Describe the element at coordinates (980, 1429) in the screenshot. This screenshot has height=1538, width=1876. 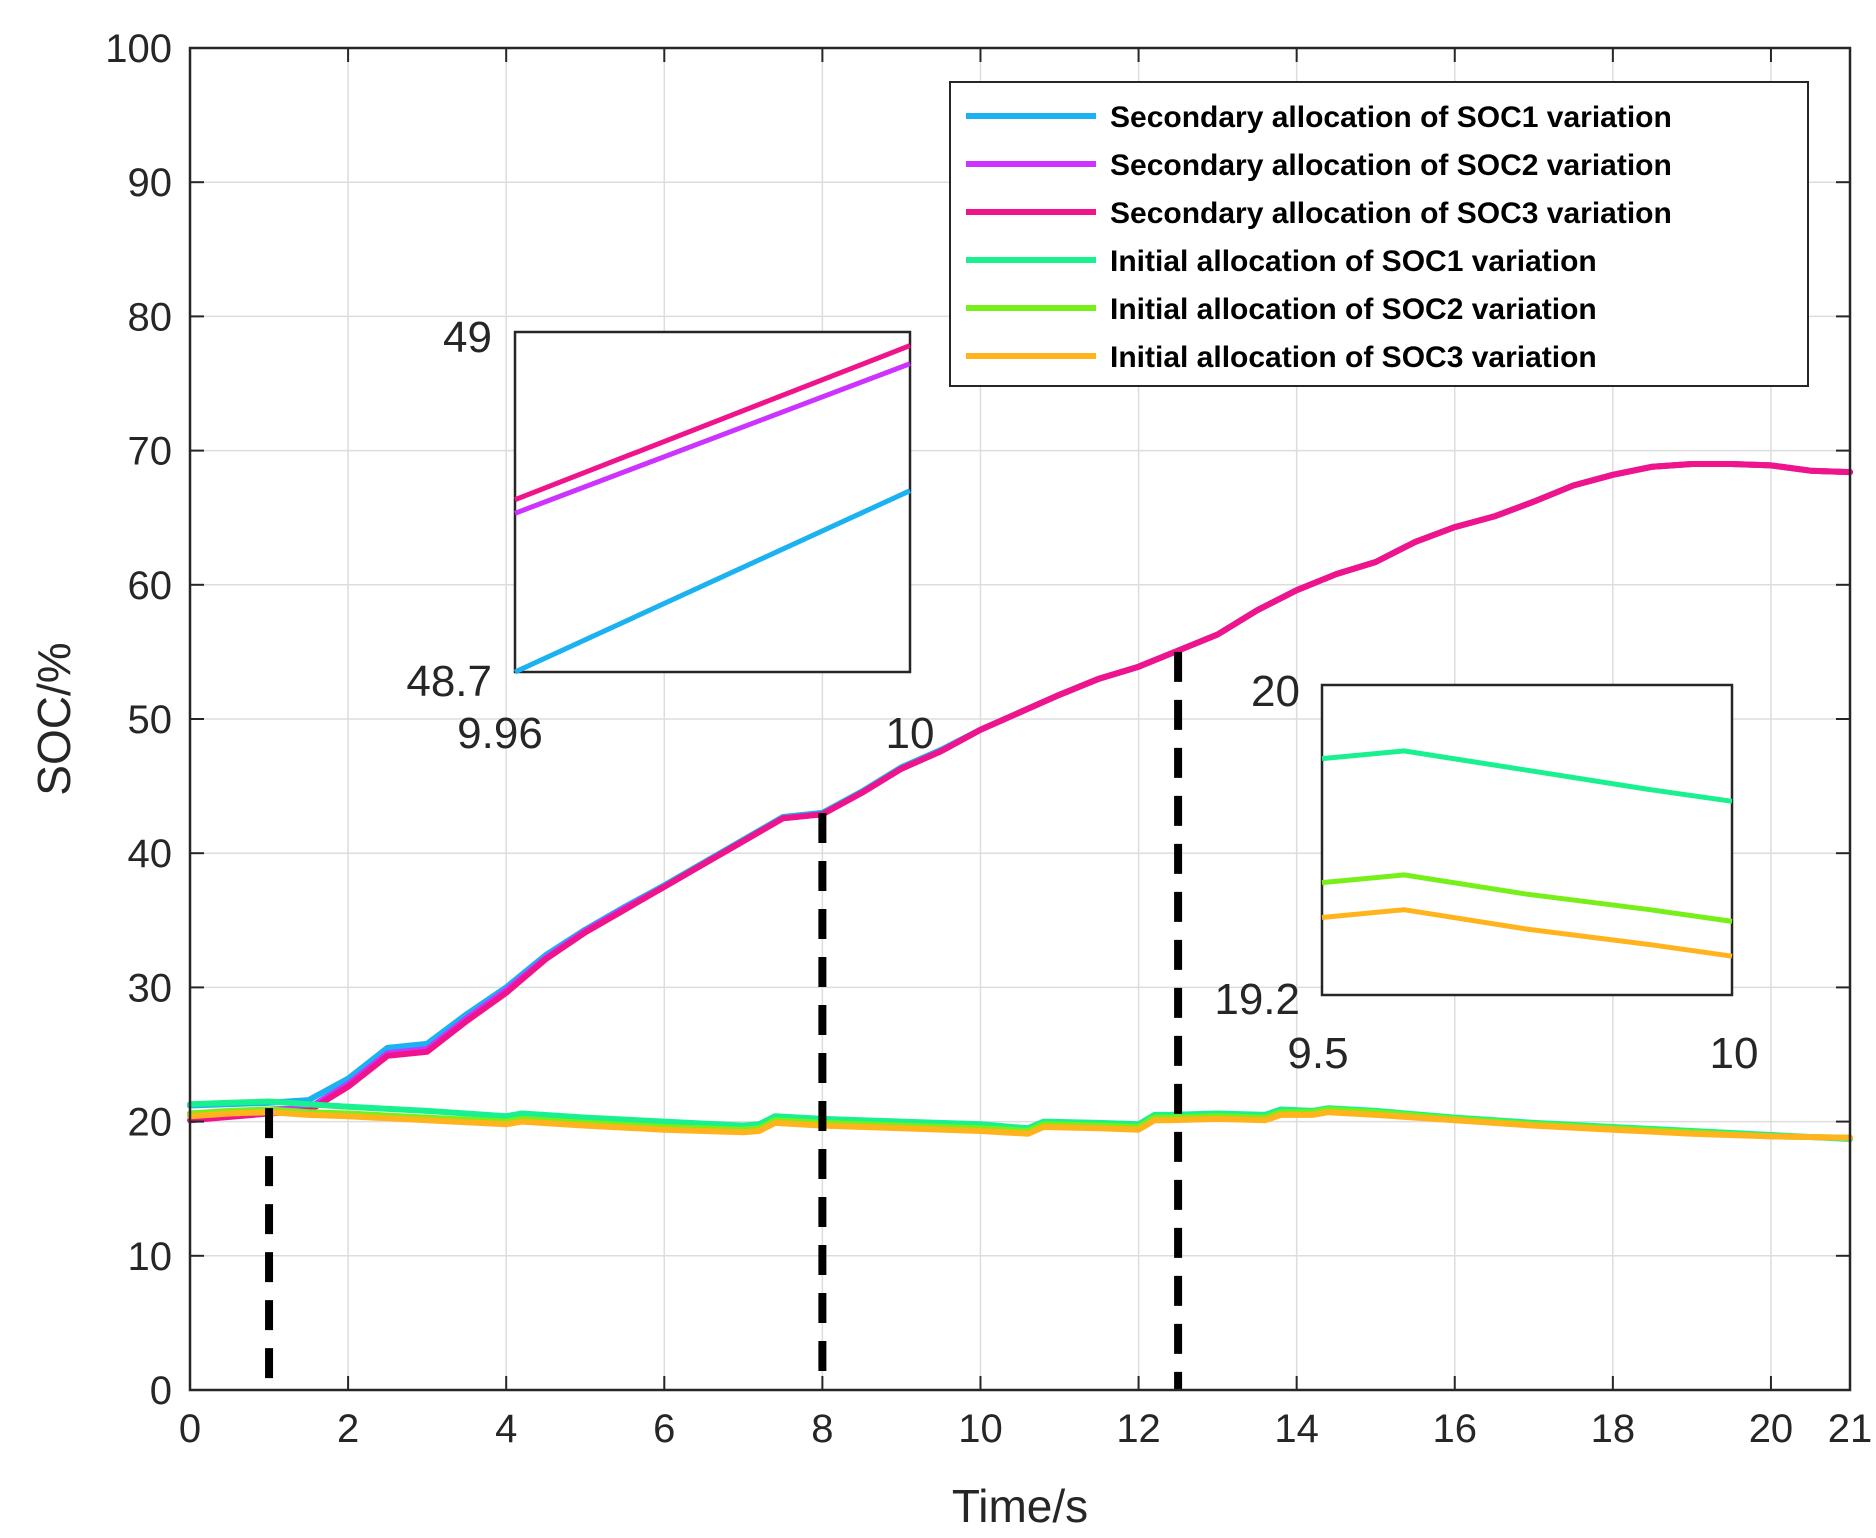
I see `x-tick-label: 10` at that location.